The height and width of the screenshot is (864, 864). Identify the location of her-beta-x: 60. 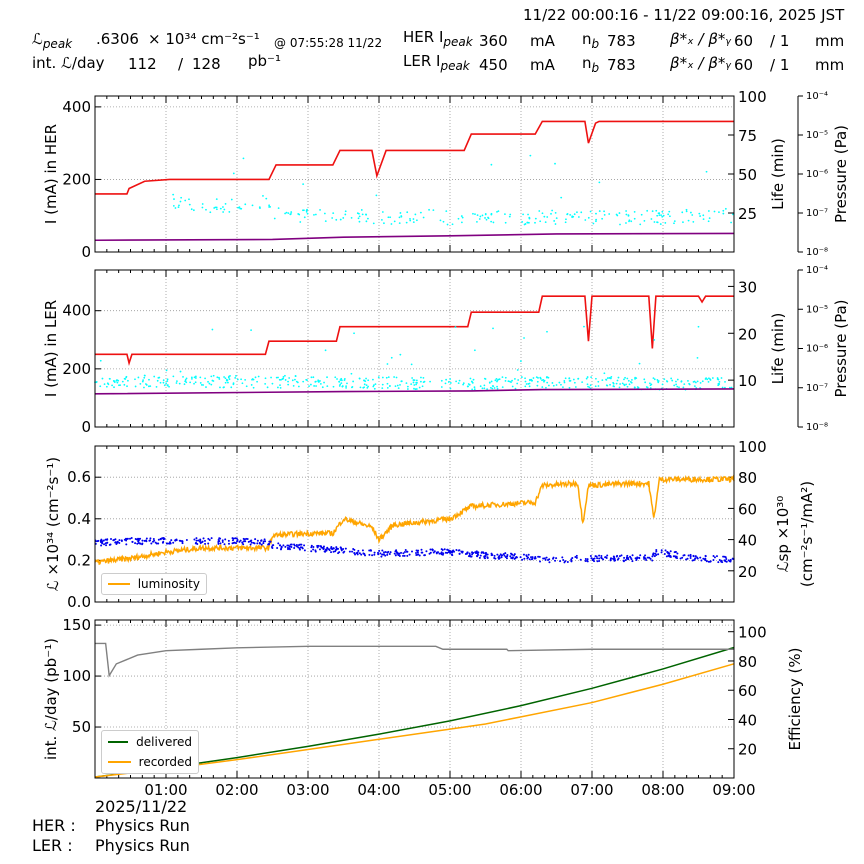
(744, 41).